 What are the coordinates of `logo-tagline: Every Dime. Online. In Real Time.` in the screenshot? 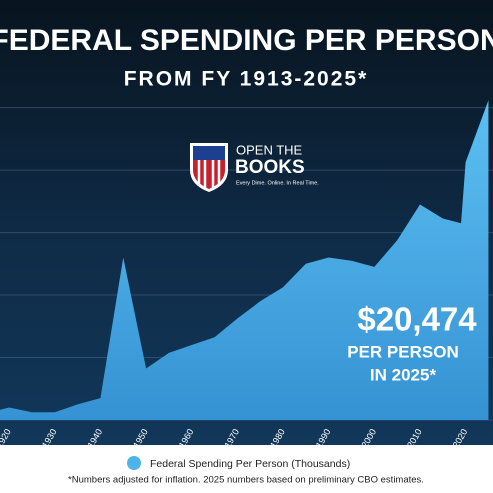 It's located at (277, 183).